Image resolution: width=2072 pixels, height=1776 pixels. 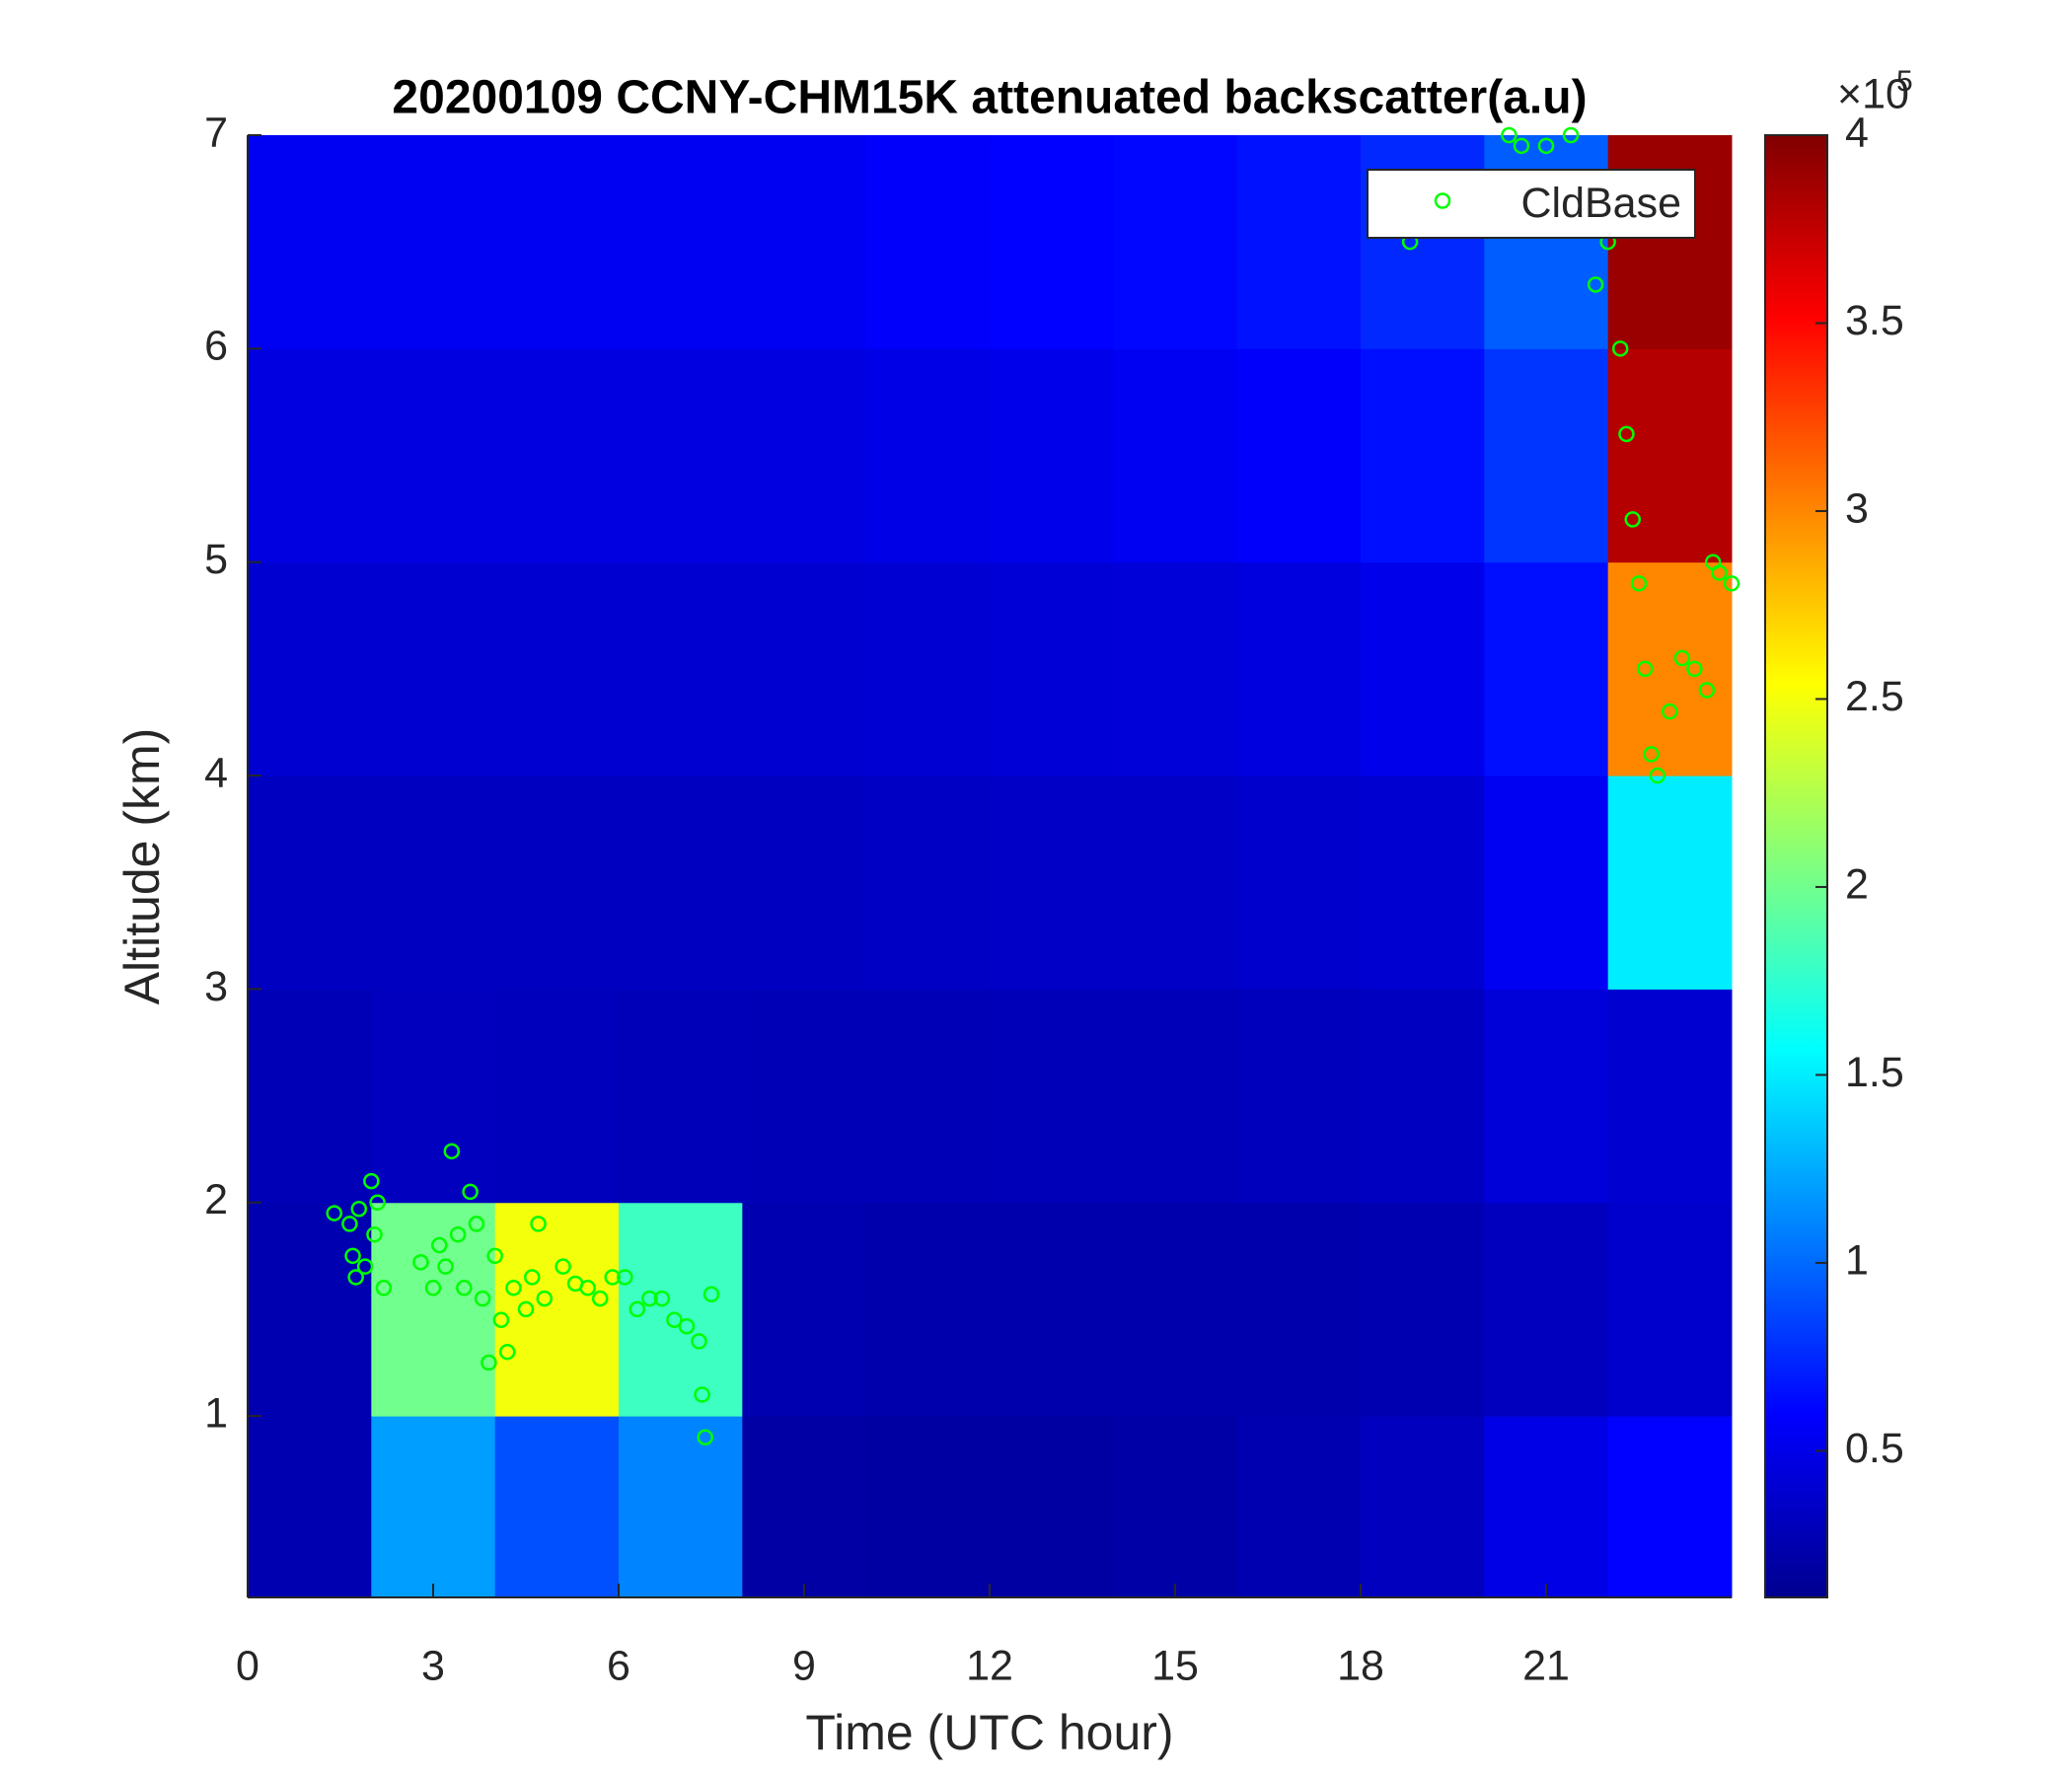 I want to click on x-axis-label: Time (UTC hour), so click(x=989, y=1733).